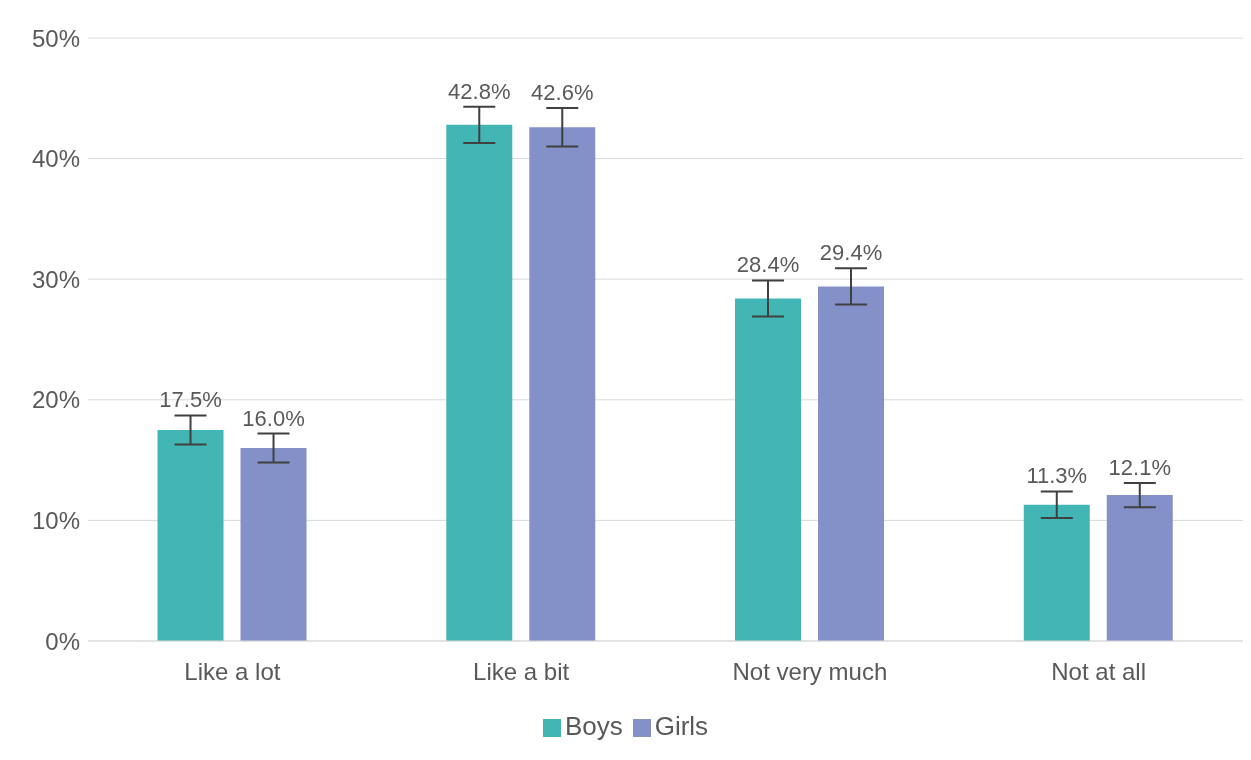 The height and width of the screenshot is (760, 1251). What do you see at coordinates (55, 279) in the screenshot?
I see `y-tick-label: 30%` at bounding box center [55, 279].